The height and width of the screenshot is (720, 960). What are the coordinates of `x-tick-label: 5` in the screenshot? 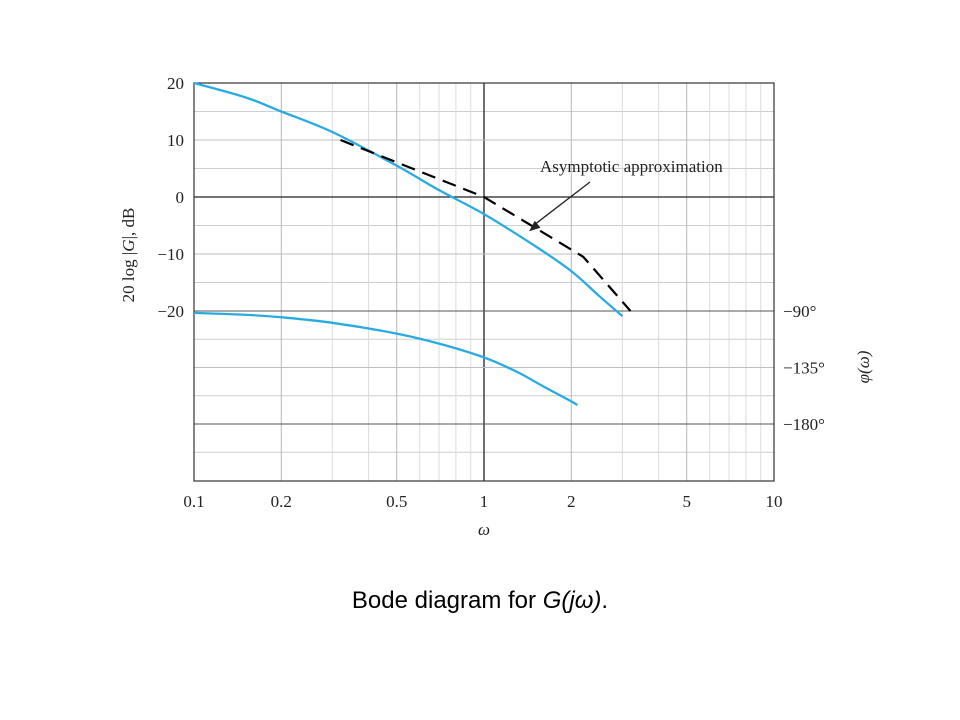 It's located at (686, 501).